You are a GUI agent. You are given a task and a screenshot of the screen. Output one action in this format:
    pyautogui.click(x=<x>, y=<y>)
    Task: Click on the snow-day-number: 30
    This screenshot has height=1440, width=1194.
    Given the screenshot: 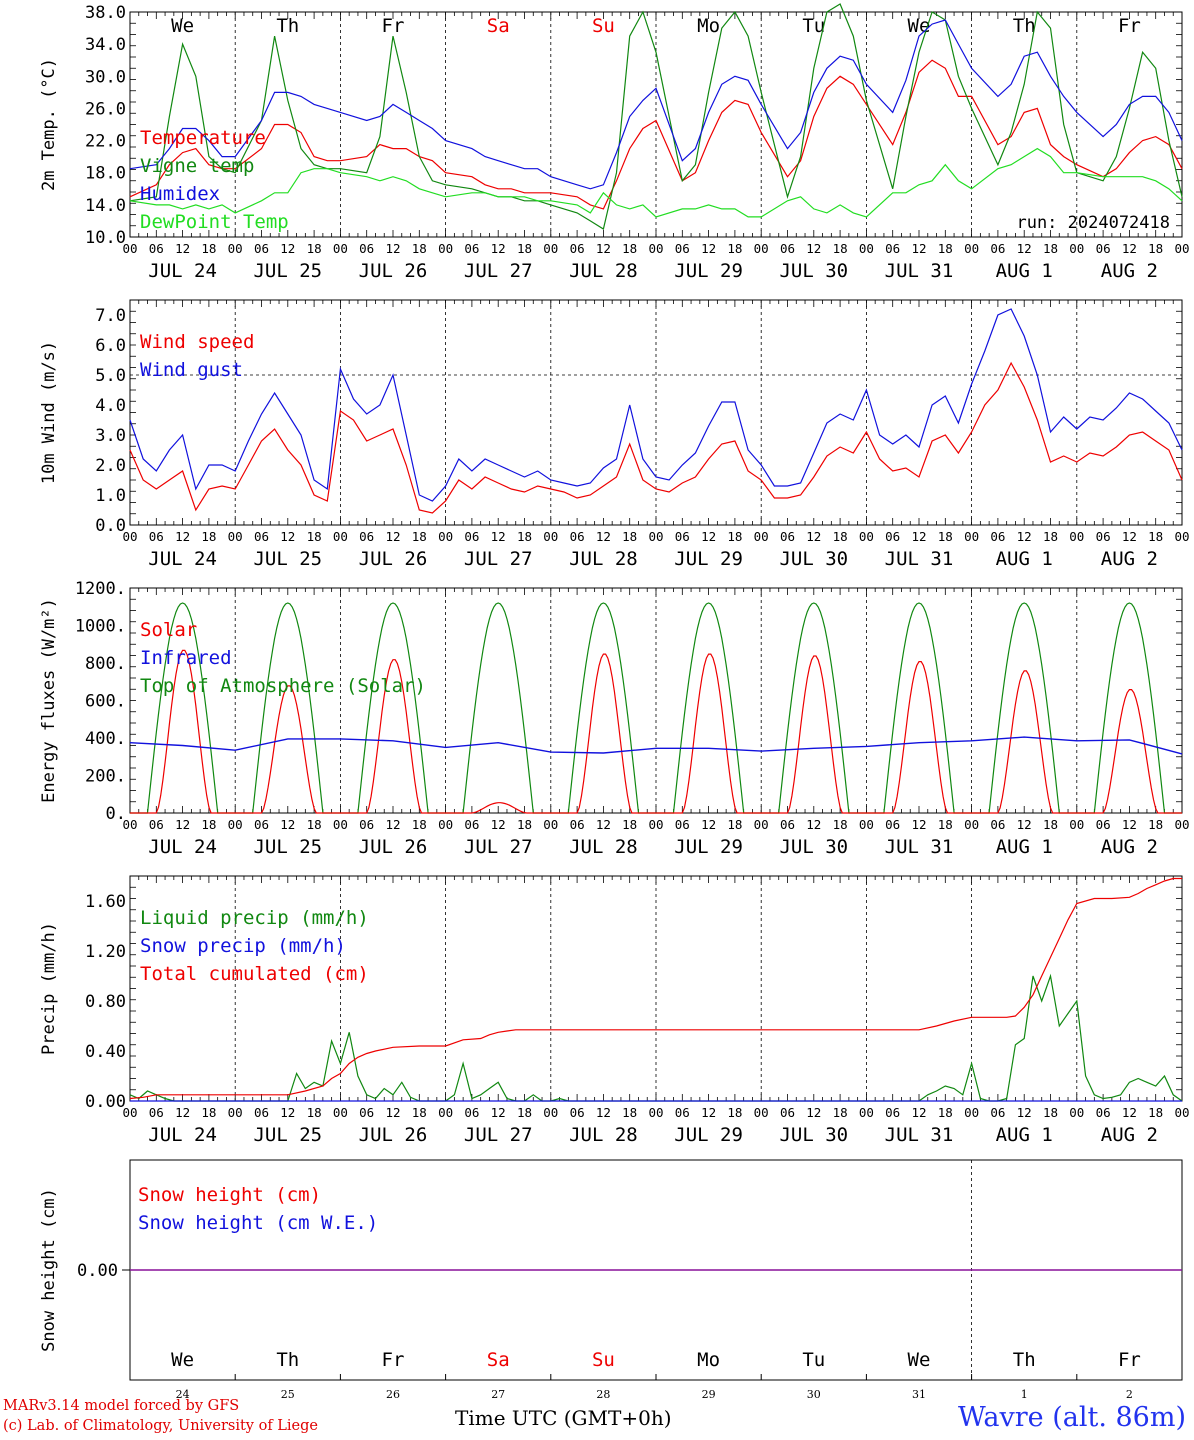 What is the action you would take?
    pyautogui.click(x=814, y=1394)
    